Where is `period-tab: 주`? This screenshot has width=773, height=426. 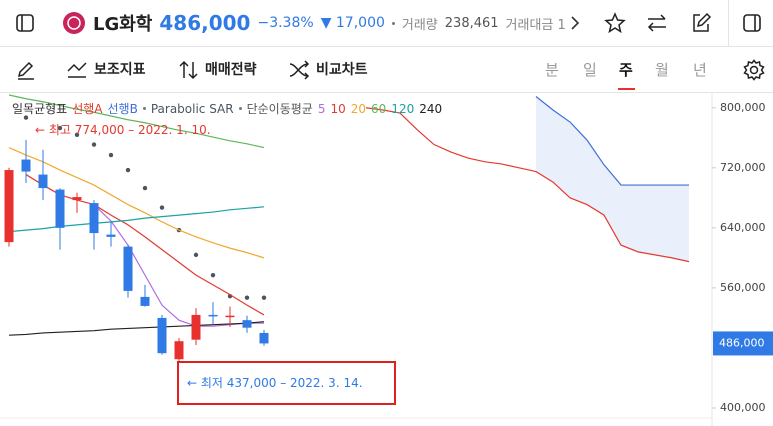 period-tab: 주 is located at coordinates (626, 70).